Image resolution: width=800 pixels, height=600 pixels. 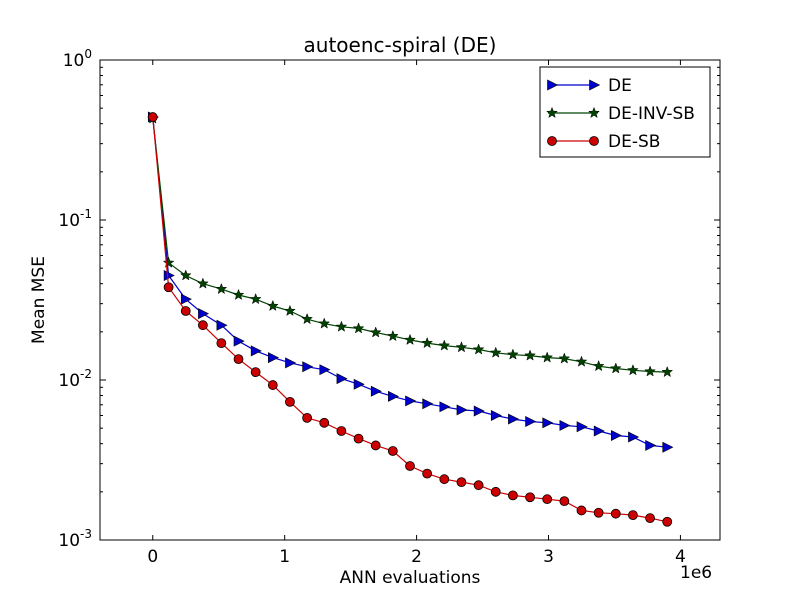 What do you see at coordinates (620, 86) in the screenshot?
I see `legend-label: DE` at bounding box center [620, 86].